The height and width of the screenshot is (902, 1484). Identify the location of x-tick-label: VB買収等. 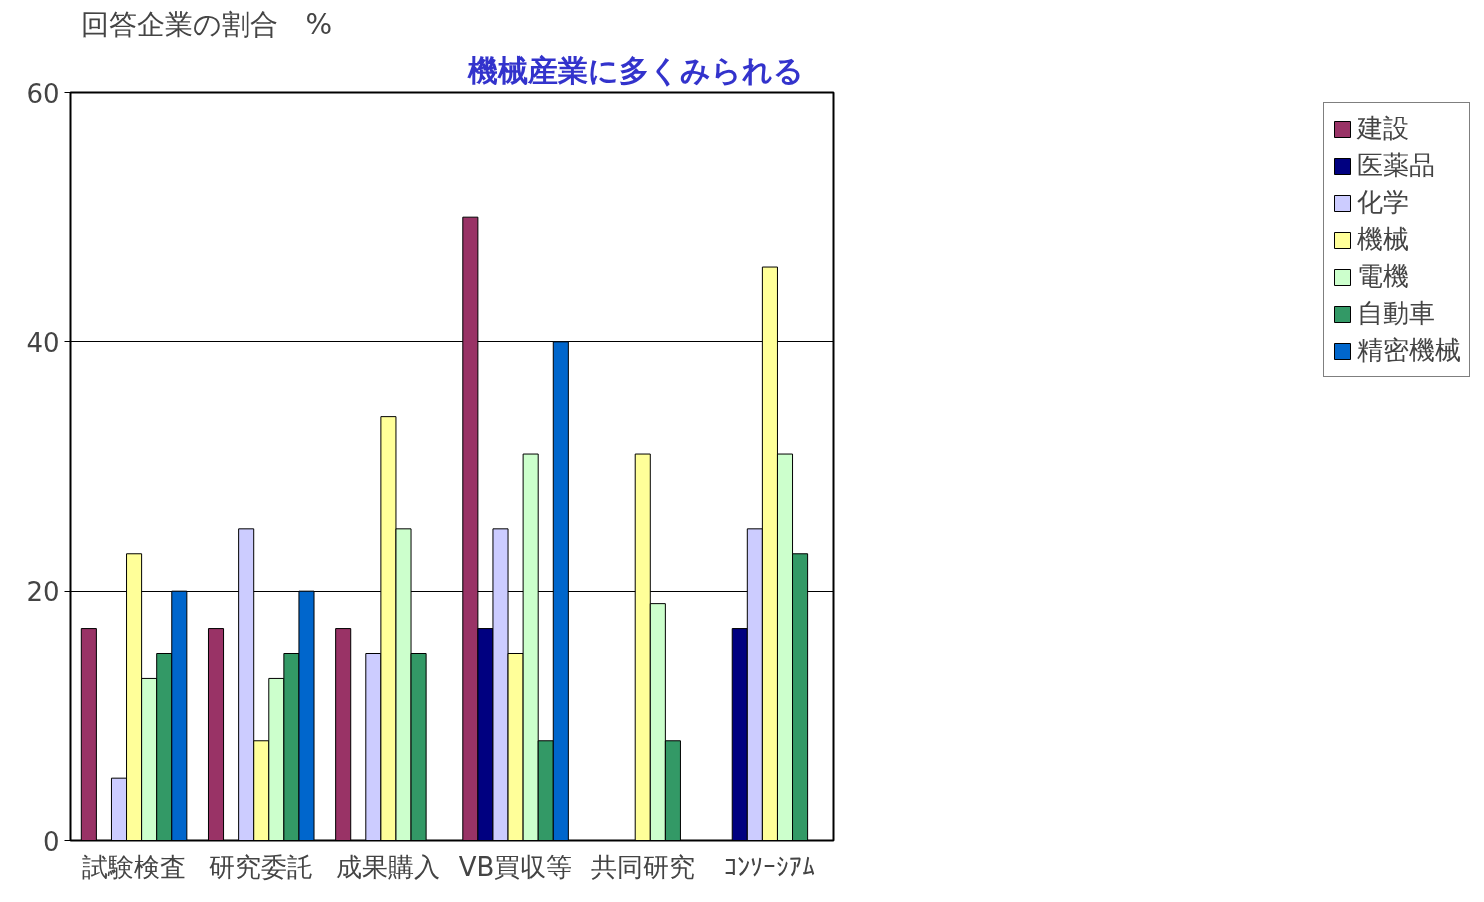
(515, 866).